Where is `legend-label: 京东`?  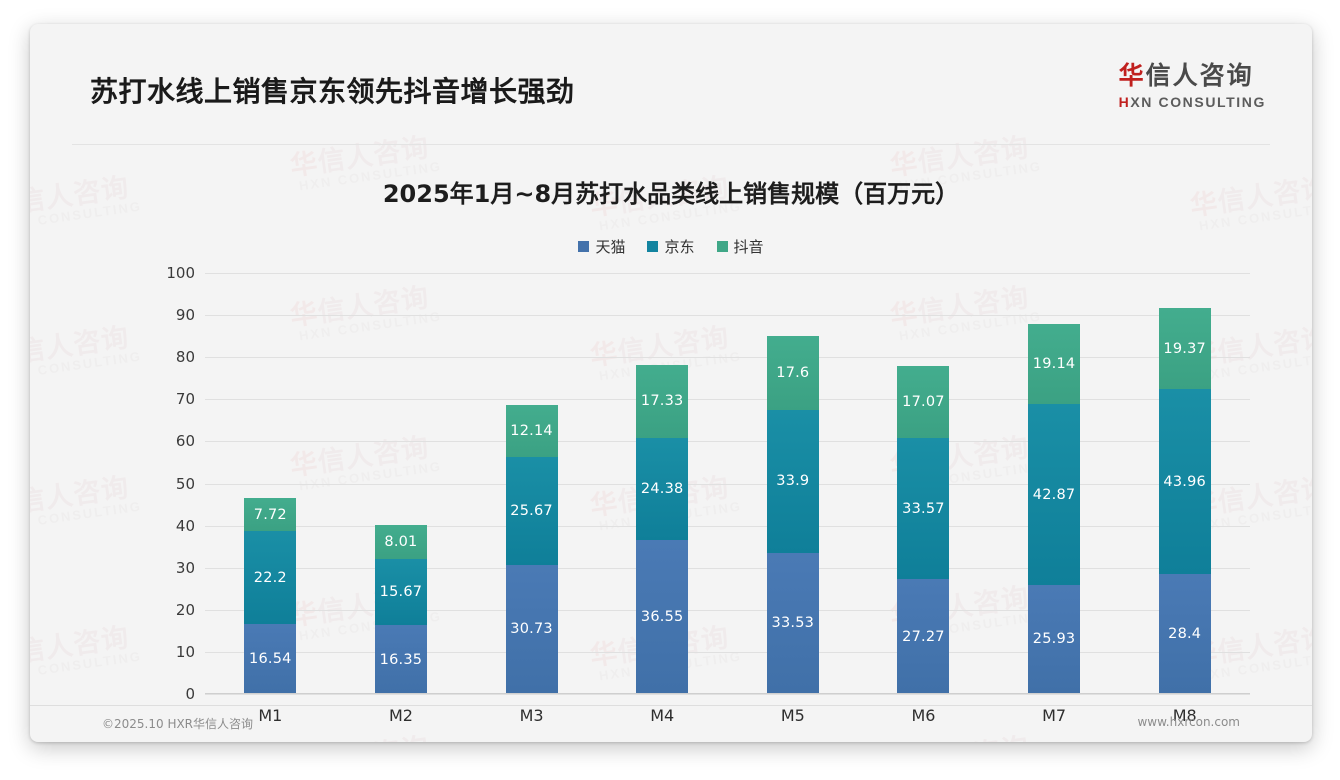
legend-label: 京东 is located at coordinates (679, 247).